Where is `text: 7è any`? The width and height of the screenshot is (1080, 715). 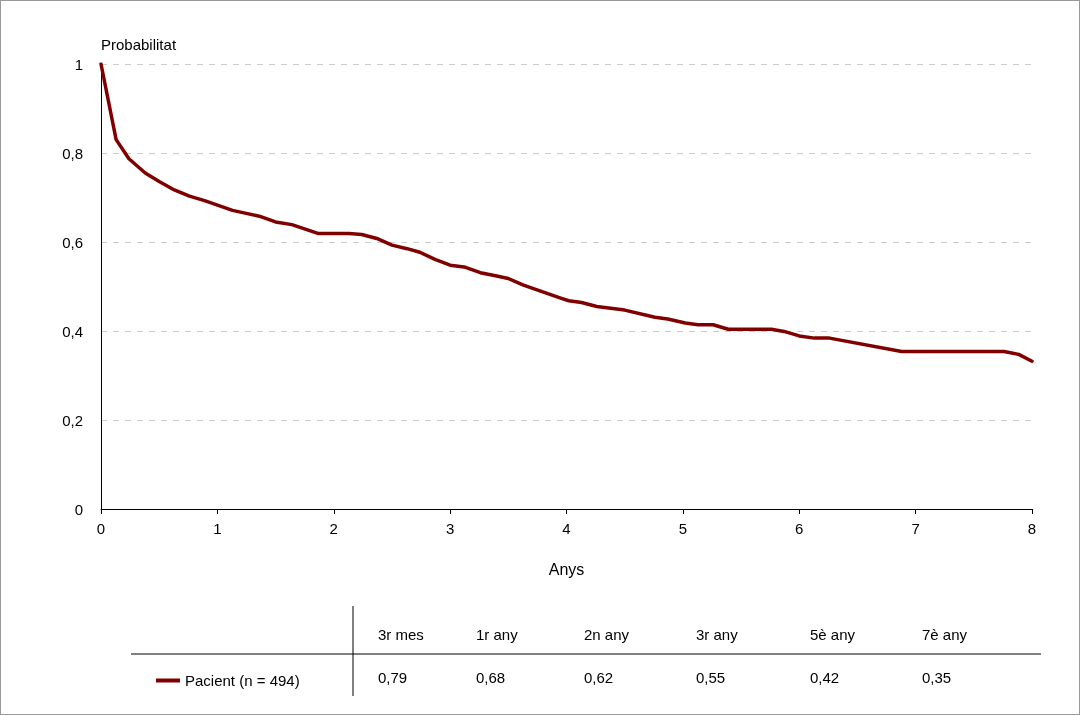
text: 7è any is located at coordinates (944, 634).